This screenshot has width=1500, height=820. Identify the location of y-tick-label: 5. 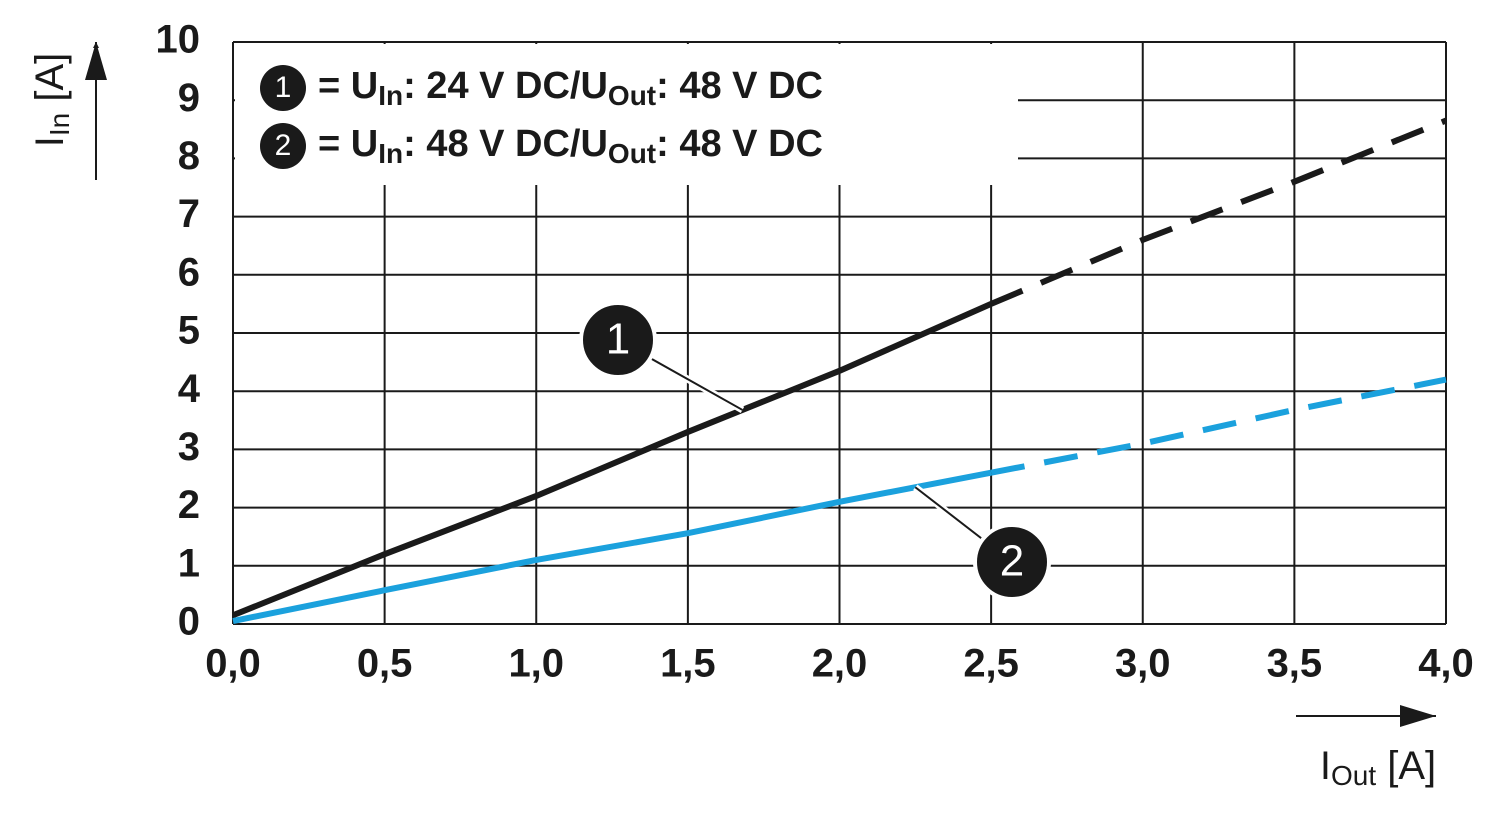
(189, 331).